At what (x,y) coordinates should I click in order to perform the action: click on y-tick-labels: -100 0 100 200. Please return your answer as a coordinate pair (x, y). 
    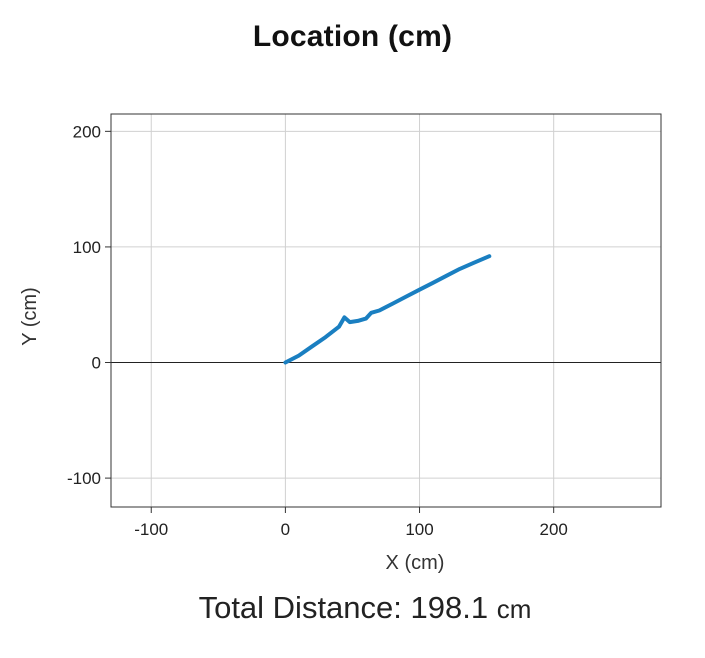
    Looking at the image, I should click on (89, 305).